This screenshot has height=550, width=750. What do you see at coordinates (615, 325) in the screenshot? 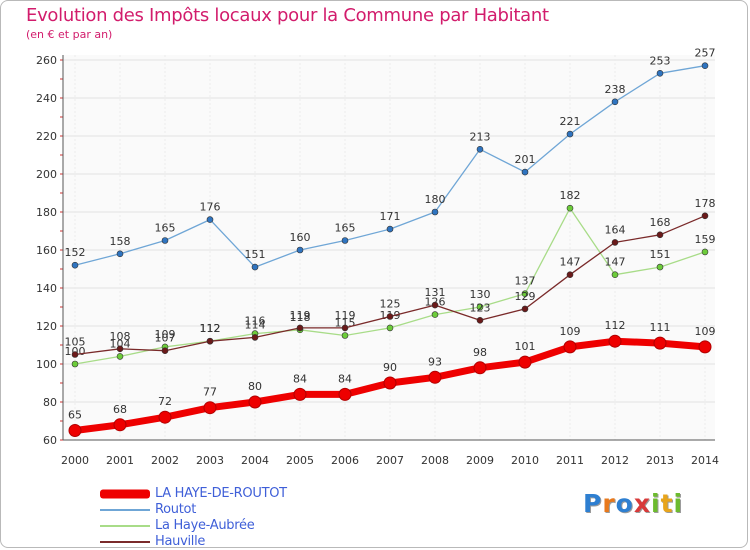
I see `data-label-la-haye-de-routot: 112` at bounding box center [615, 325].